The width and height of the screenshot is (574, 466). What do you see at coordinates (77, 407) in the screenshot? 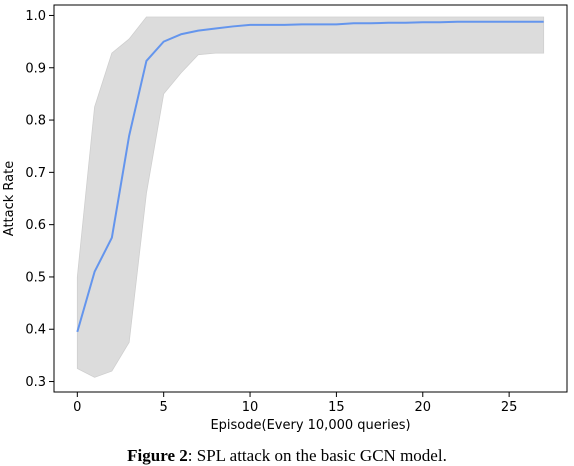
I see `x-tick-label: 0` at bounding box center [77, 407].